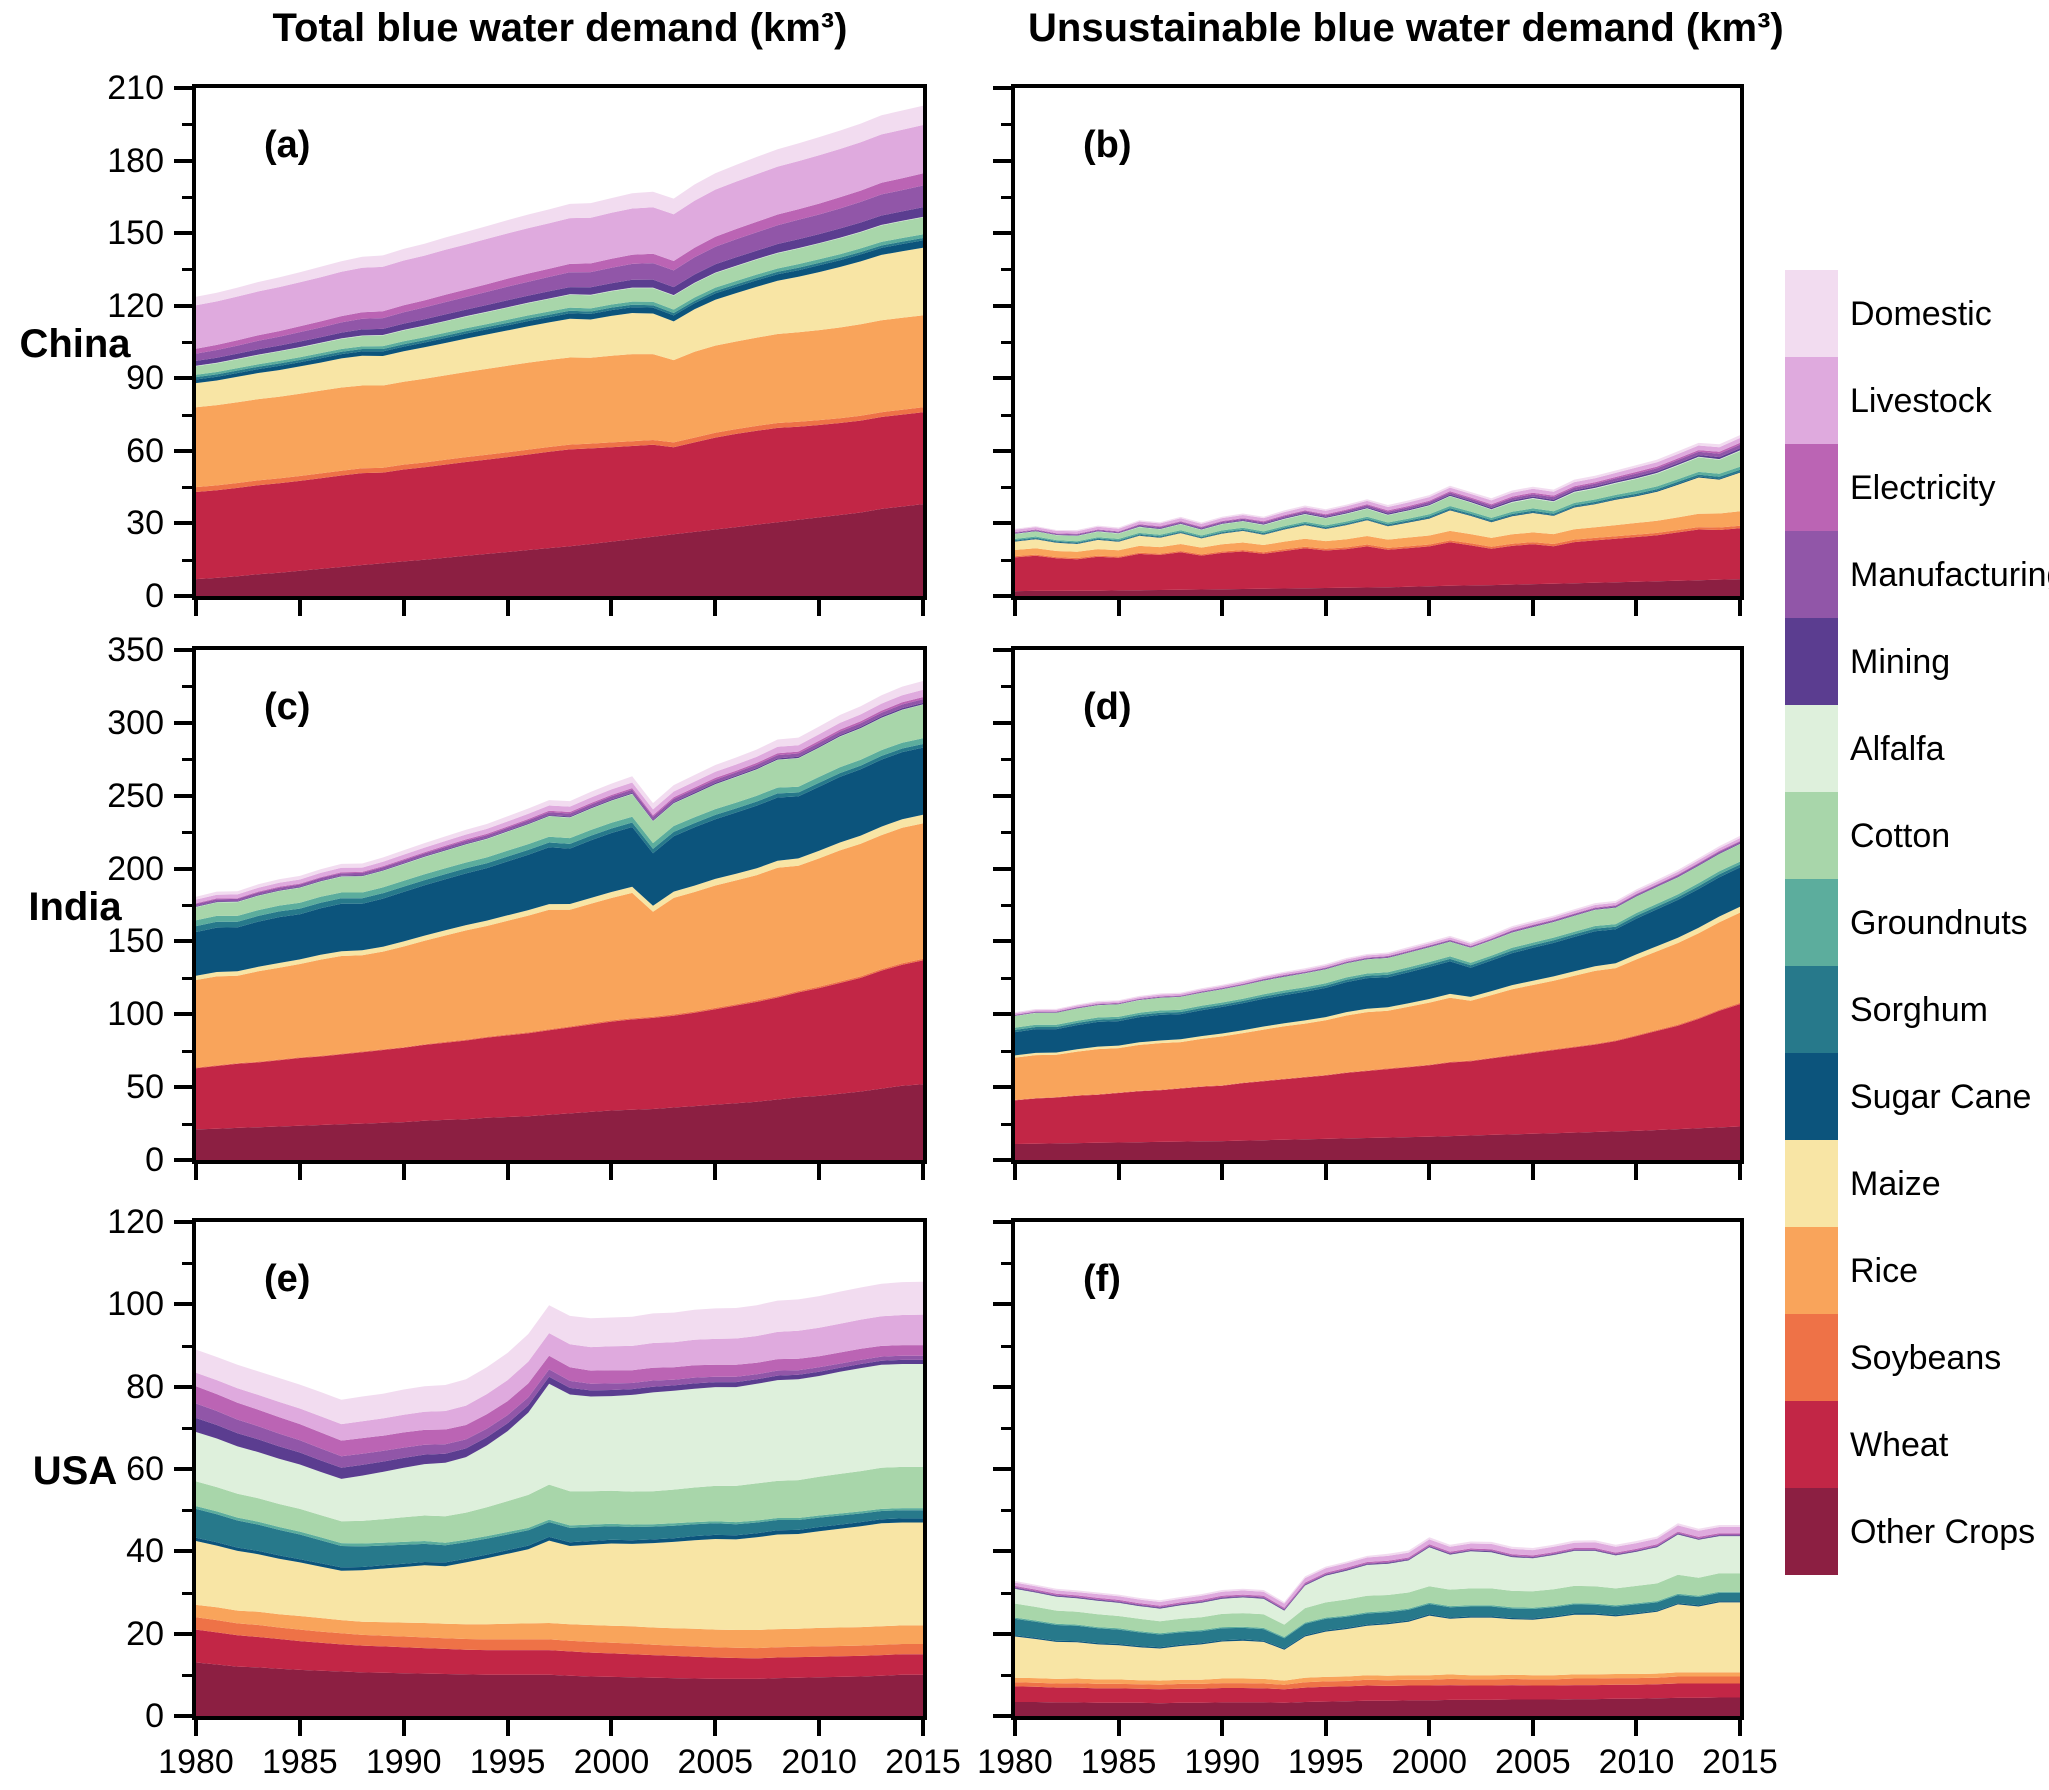 This screenshot has height=1790, width=2049. I want to click on y-tick-label: 200, so click(135, 868).